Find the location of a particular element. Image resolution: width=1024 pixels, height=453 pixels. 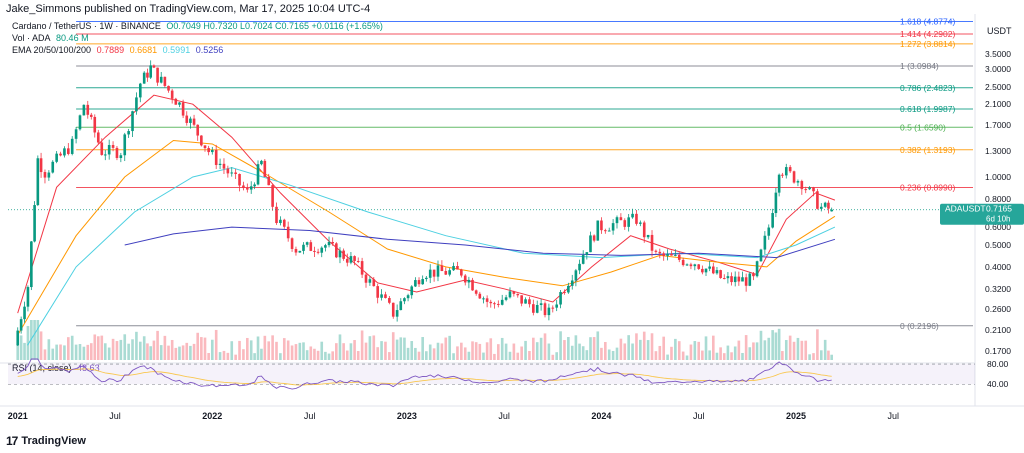

rsi-ma-line is located at coordinates (424, 377).